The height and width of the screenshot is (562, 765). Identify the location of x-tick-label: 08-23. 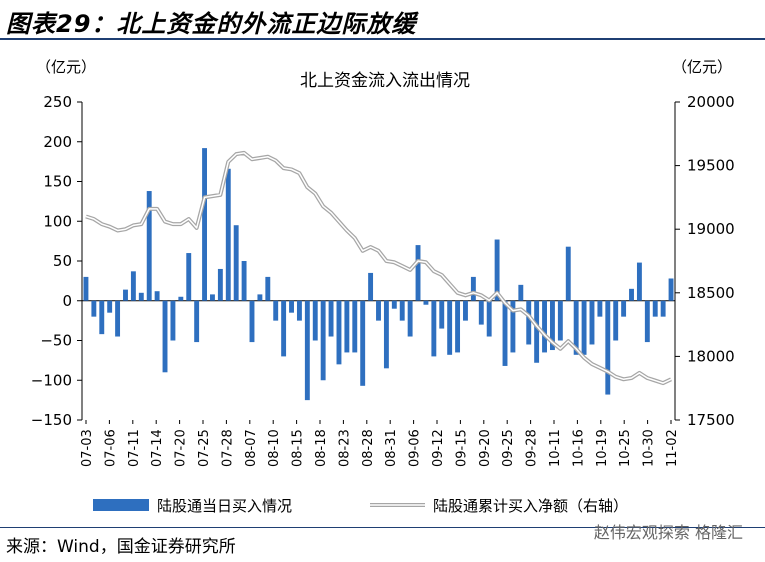
(344, 448).